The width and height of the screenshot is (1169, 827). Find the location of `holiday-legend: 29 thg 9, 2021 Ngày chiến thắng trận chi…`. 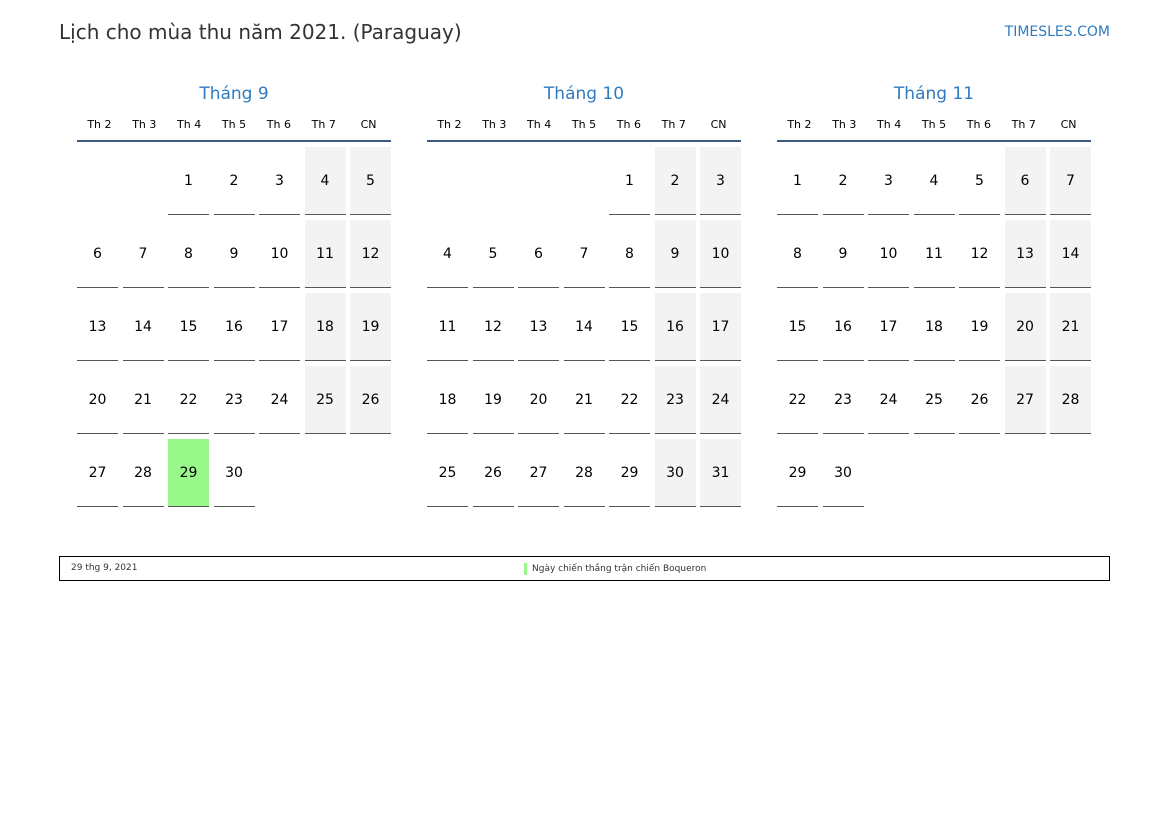

holiday-legend: 29 thg 9, 2021 Ngày chiến thắng trận chi… is located at coordinates (584, 568).